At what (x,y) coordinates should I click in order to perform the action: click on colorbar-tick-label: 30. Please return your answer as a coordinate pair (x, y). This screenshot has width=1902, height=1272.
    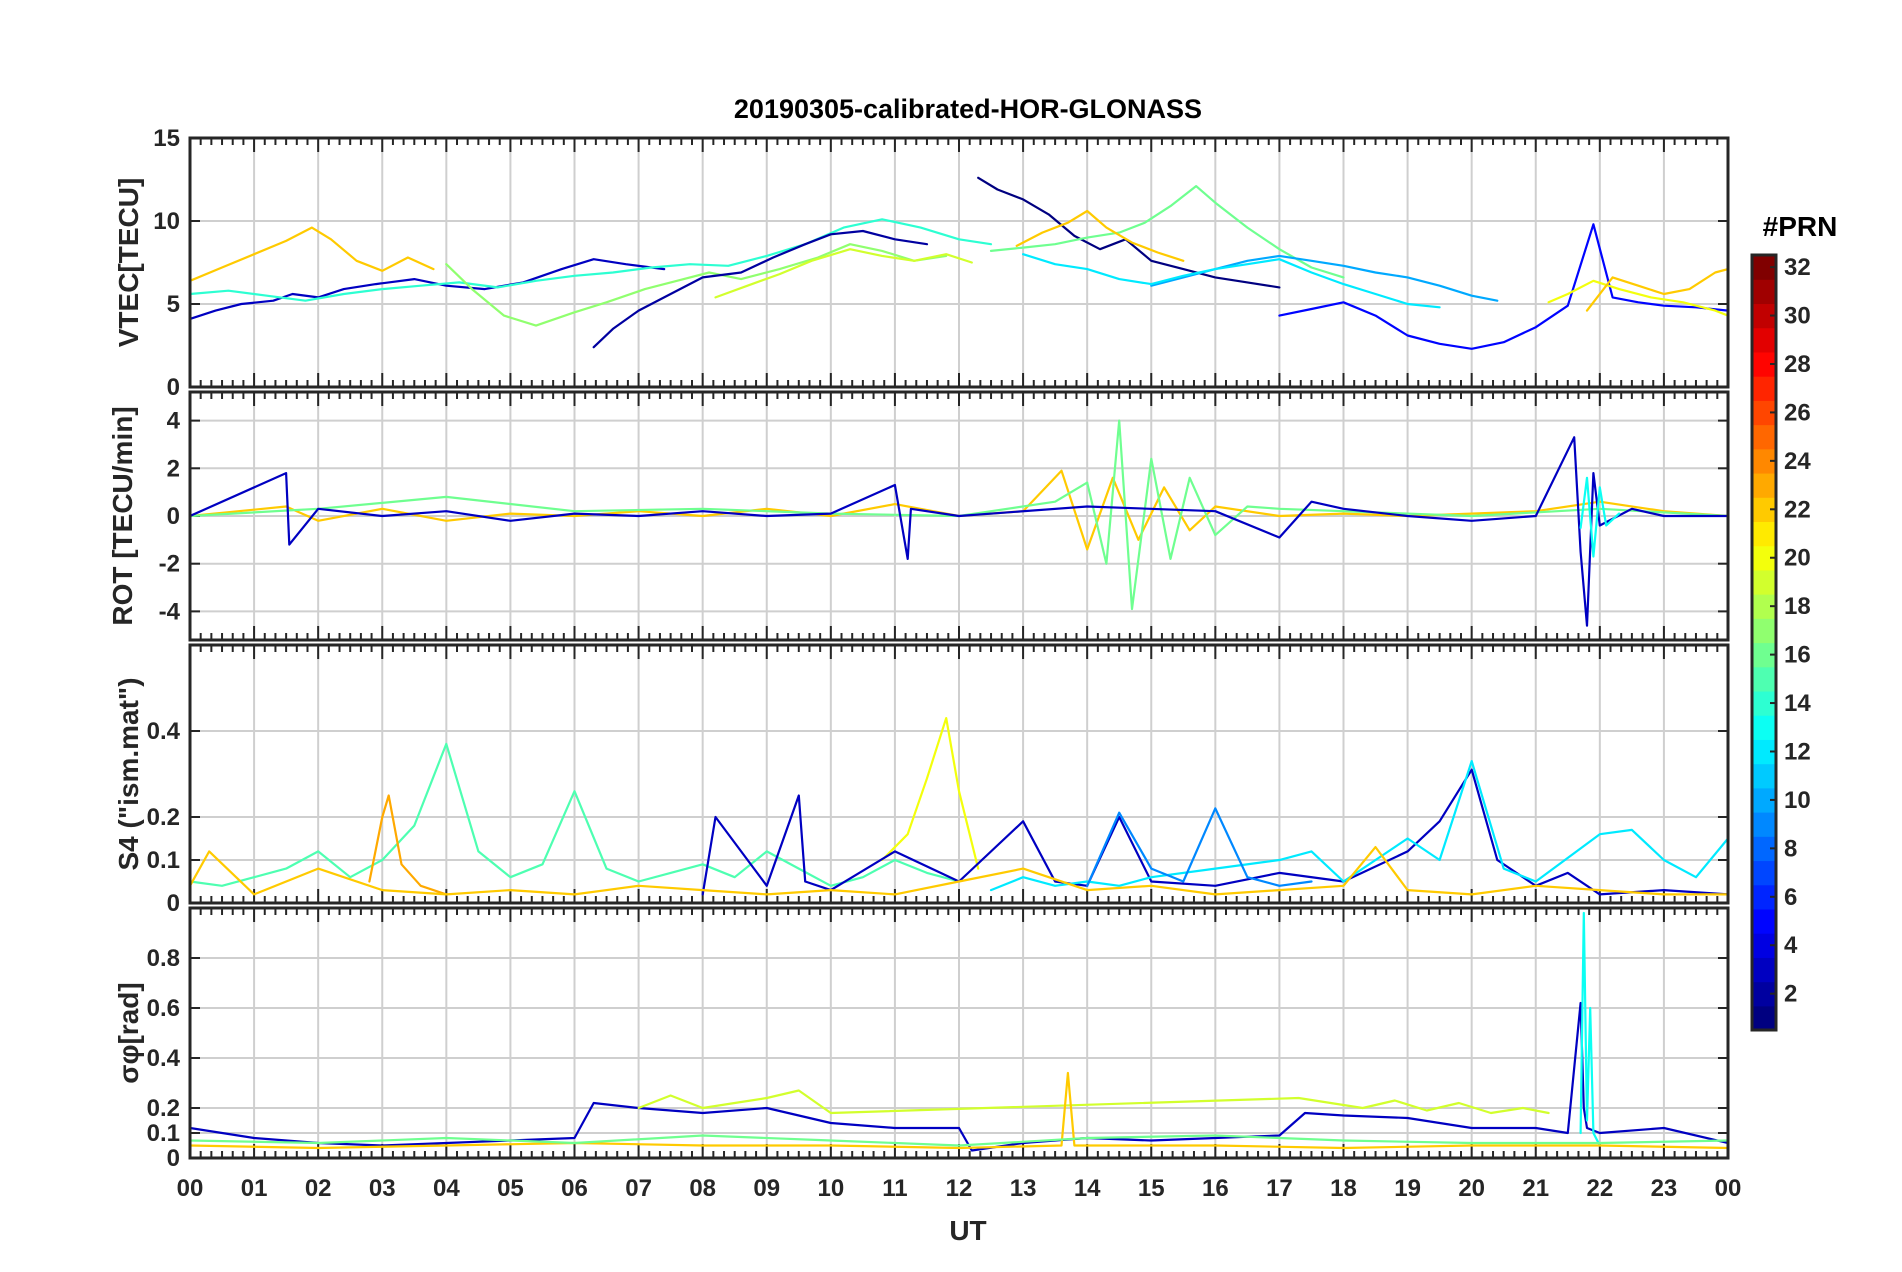
    Looking at the image, I should click on (1797, 316).